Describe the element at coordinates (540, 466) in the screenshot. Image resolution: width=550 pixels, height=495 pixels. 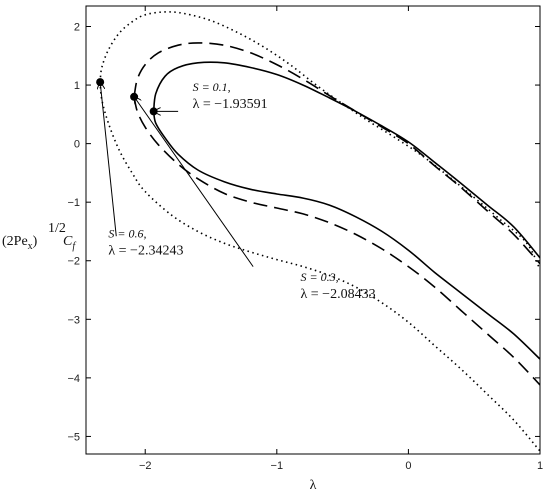
I see `x-tick-label: 1` at that location.